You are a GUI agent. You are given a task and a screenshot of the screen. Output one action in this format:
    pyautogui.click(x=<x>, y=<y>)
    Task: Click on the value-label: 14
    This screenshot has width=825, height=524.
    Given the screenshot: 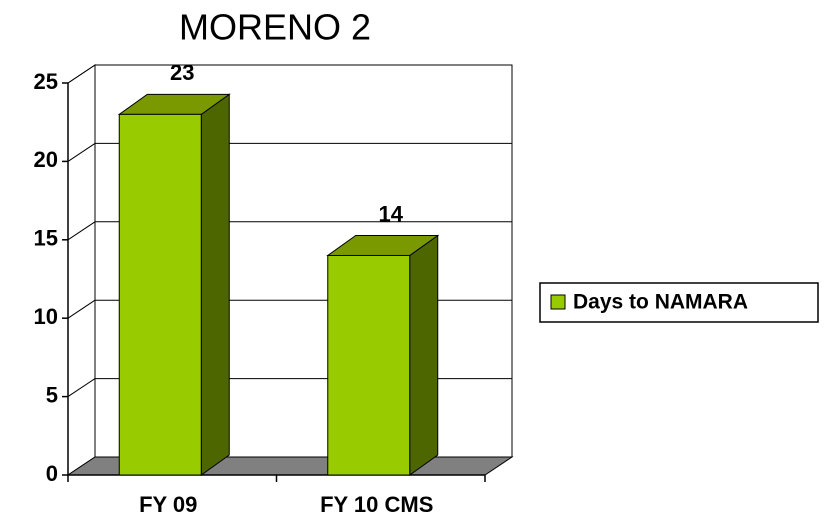 What is the action you would take?
    pyautogui.click(x=391, y=213)
    